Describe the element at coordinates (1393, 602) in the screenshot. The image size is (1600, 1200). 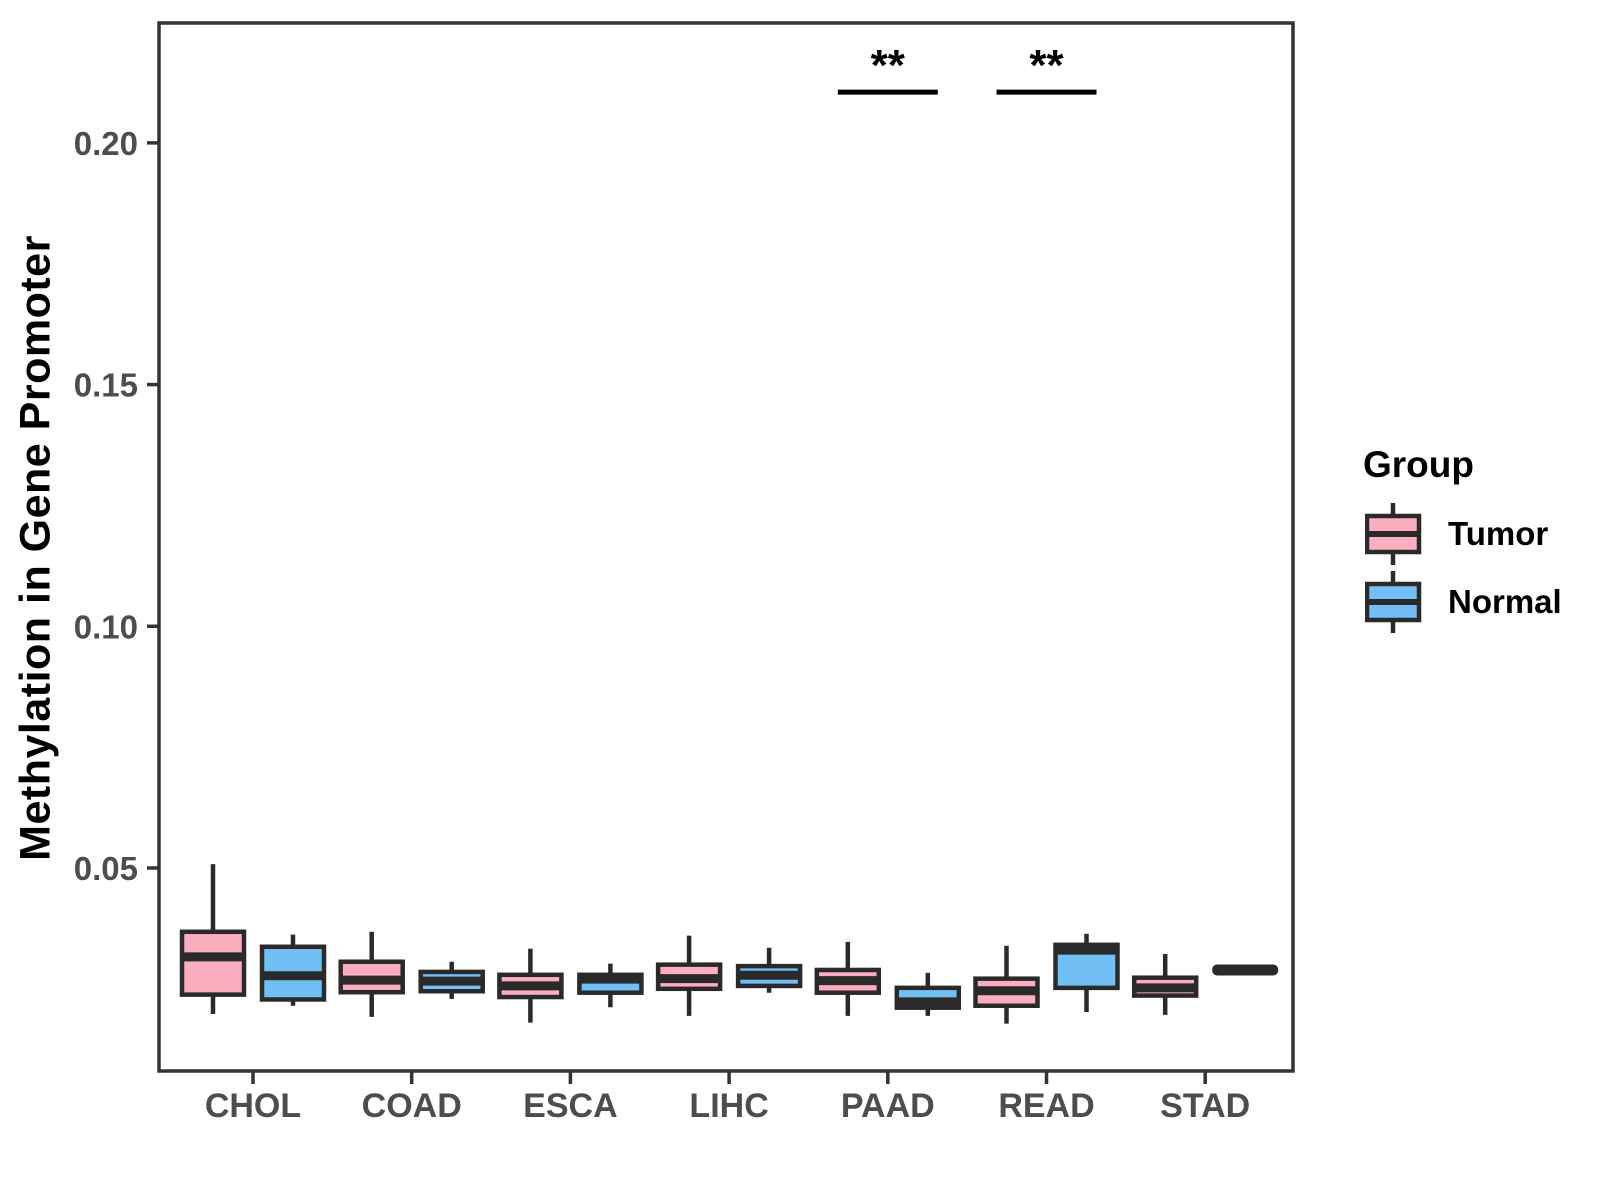
I see `normal-boxplot-key-icon` at that location.